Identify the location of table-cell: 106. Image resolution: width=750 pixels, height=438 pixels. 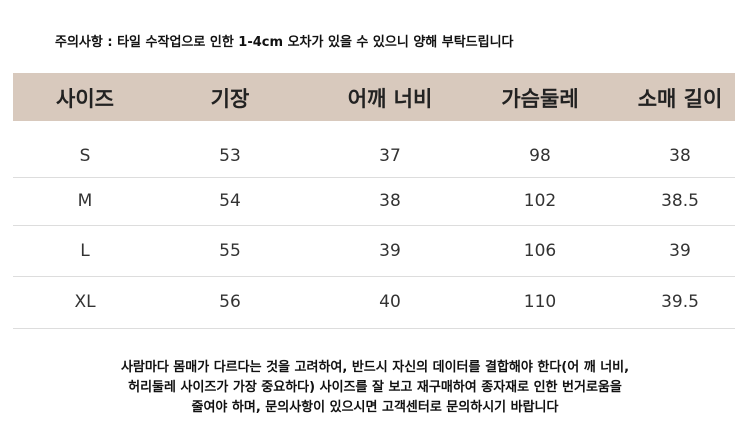
(540, 251).